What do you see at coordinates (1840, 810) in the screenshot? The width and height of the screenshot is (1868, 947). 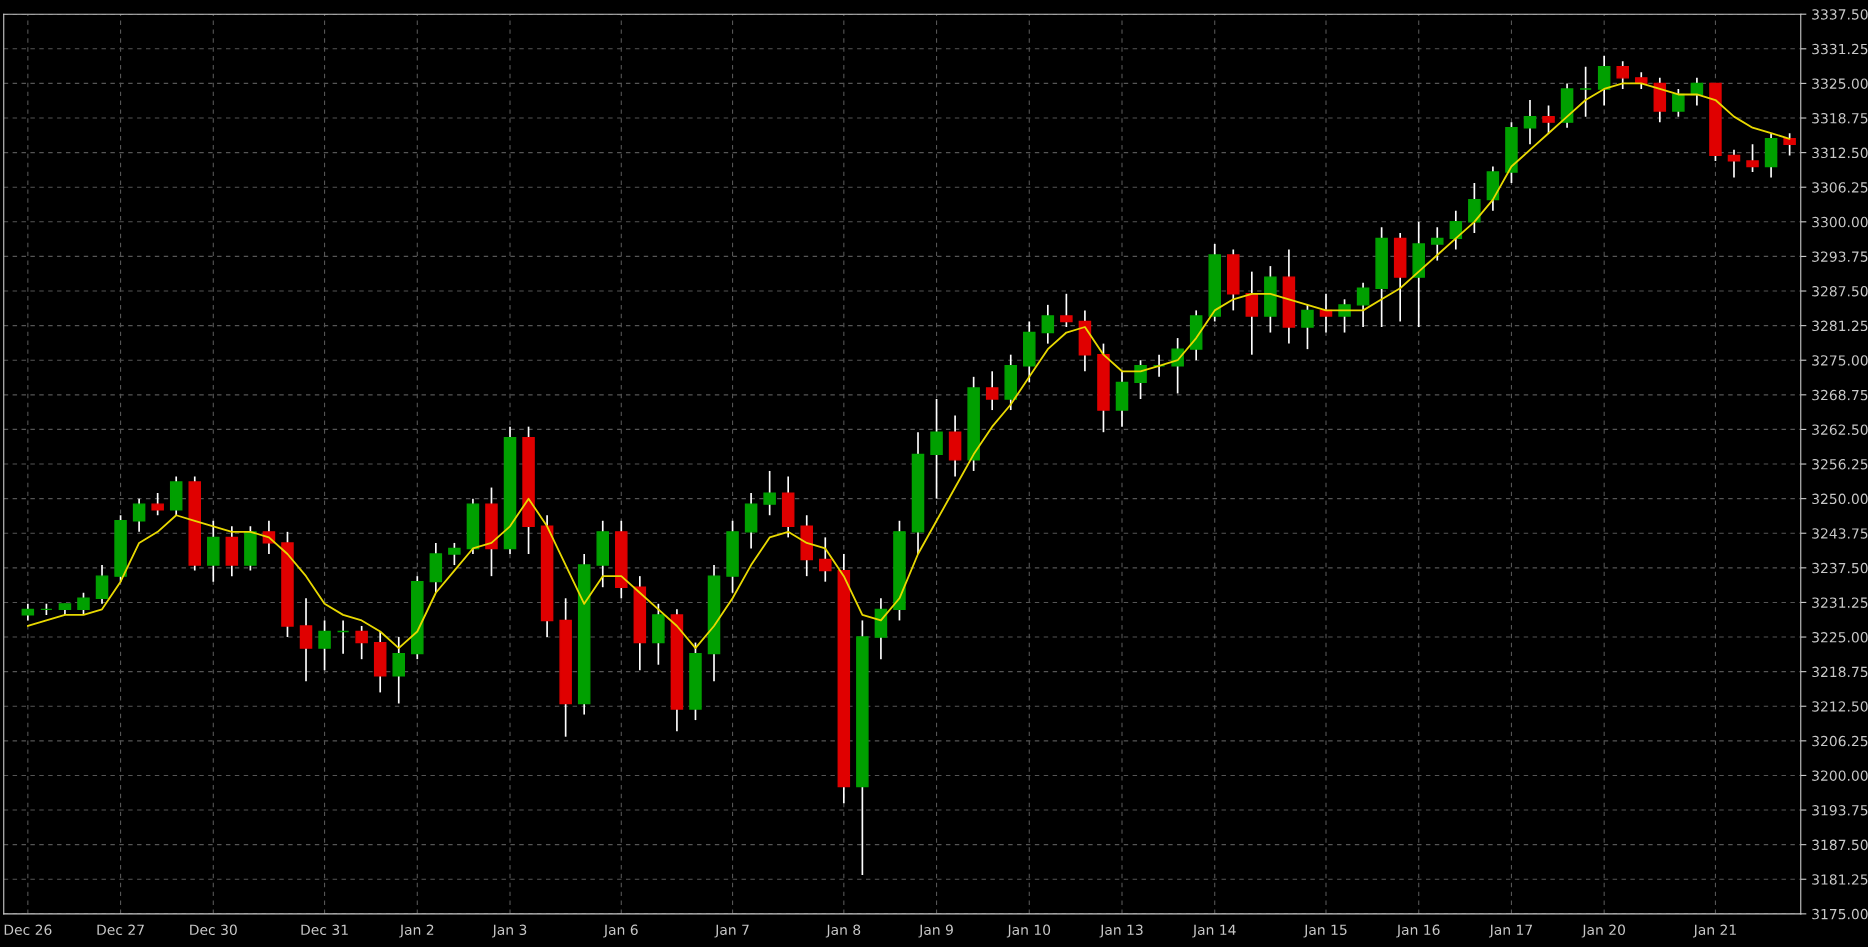 I see `y-tick-label: 3193.75` at bounding box center [1840, 810].